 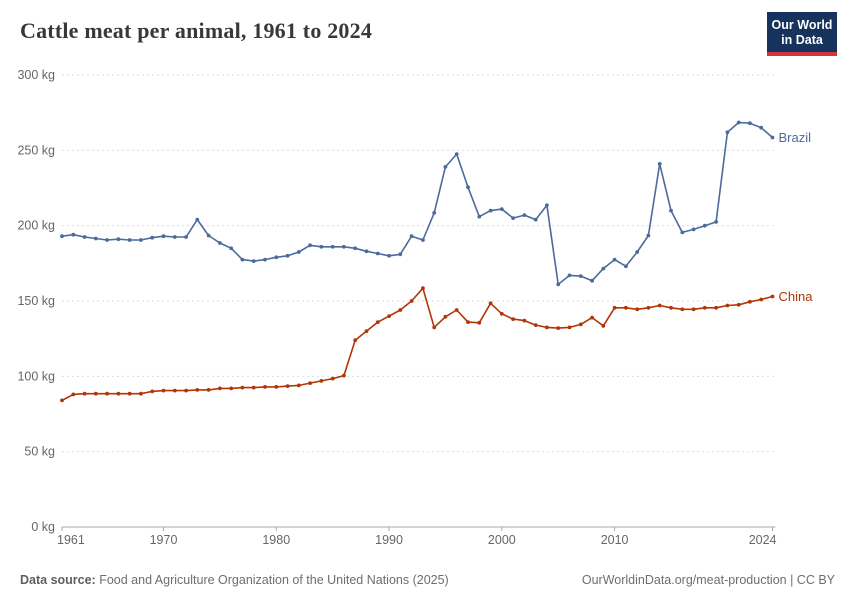 I want to click on x-tick-label: 2000, so click(x=502, y=540).